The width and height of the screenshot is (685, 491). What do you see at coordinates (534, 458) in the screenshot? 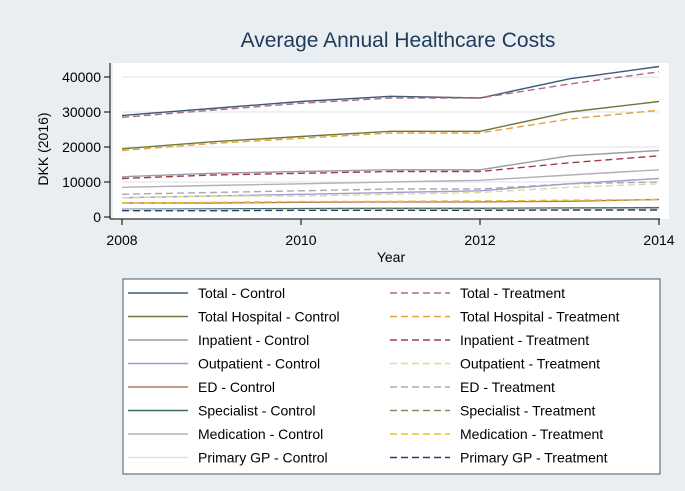
I see `legend-label-15: Primary GP - Treatment` at bounding box center [534, 458].